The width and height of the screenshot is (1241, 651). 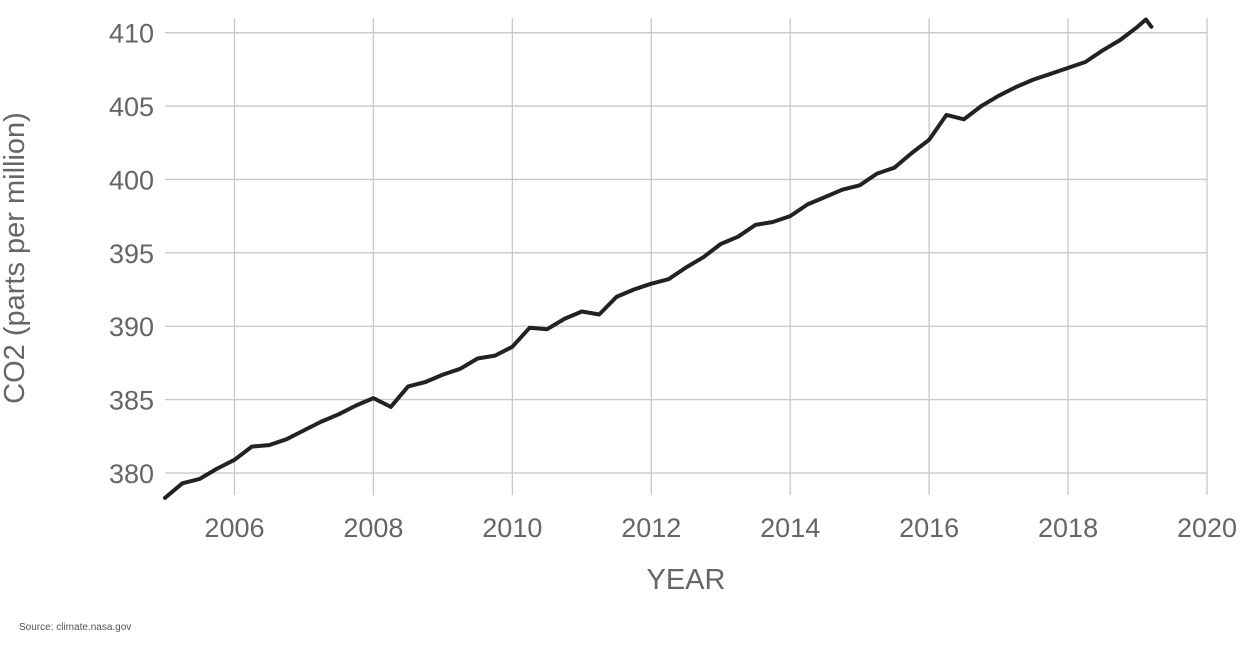 I want to click on y-tick-label: 395, so click(x=131, y=254).